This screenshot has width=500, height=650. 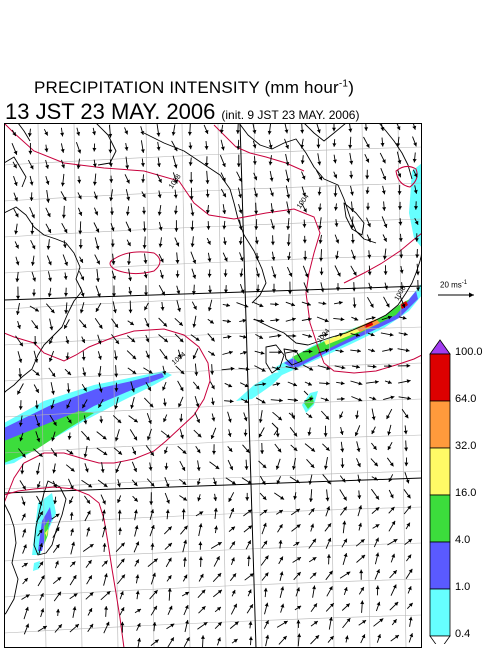 What do you see at coordinates (456, 295) in the screenshot?
I see `vector-scale-arrow` at bounding box center [456, 295].